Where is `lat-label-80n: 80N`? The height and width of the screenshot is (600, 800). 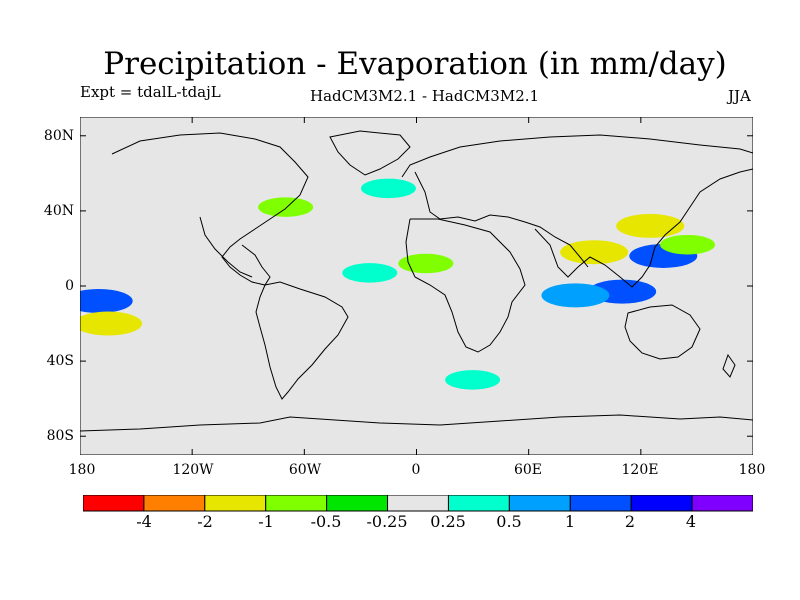 lat-label-80n: 80N is located at coordinates (58, 136).